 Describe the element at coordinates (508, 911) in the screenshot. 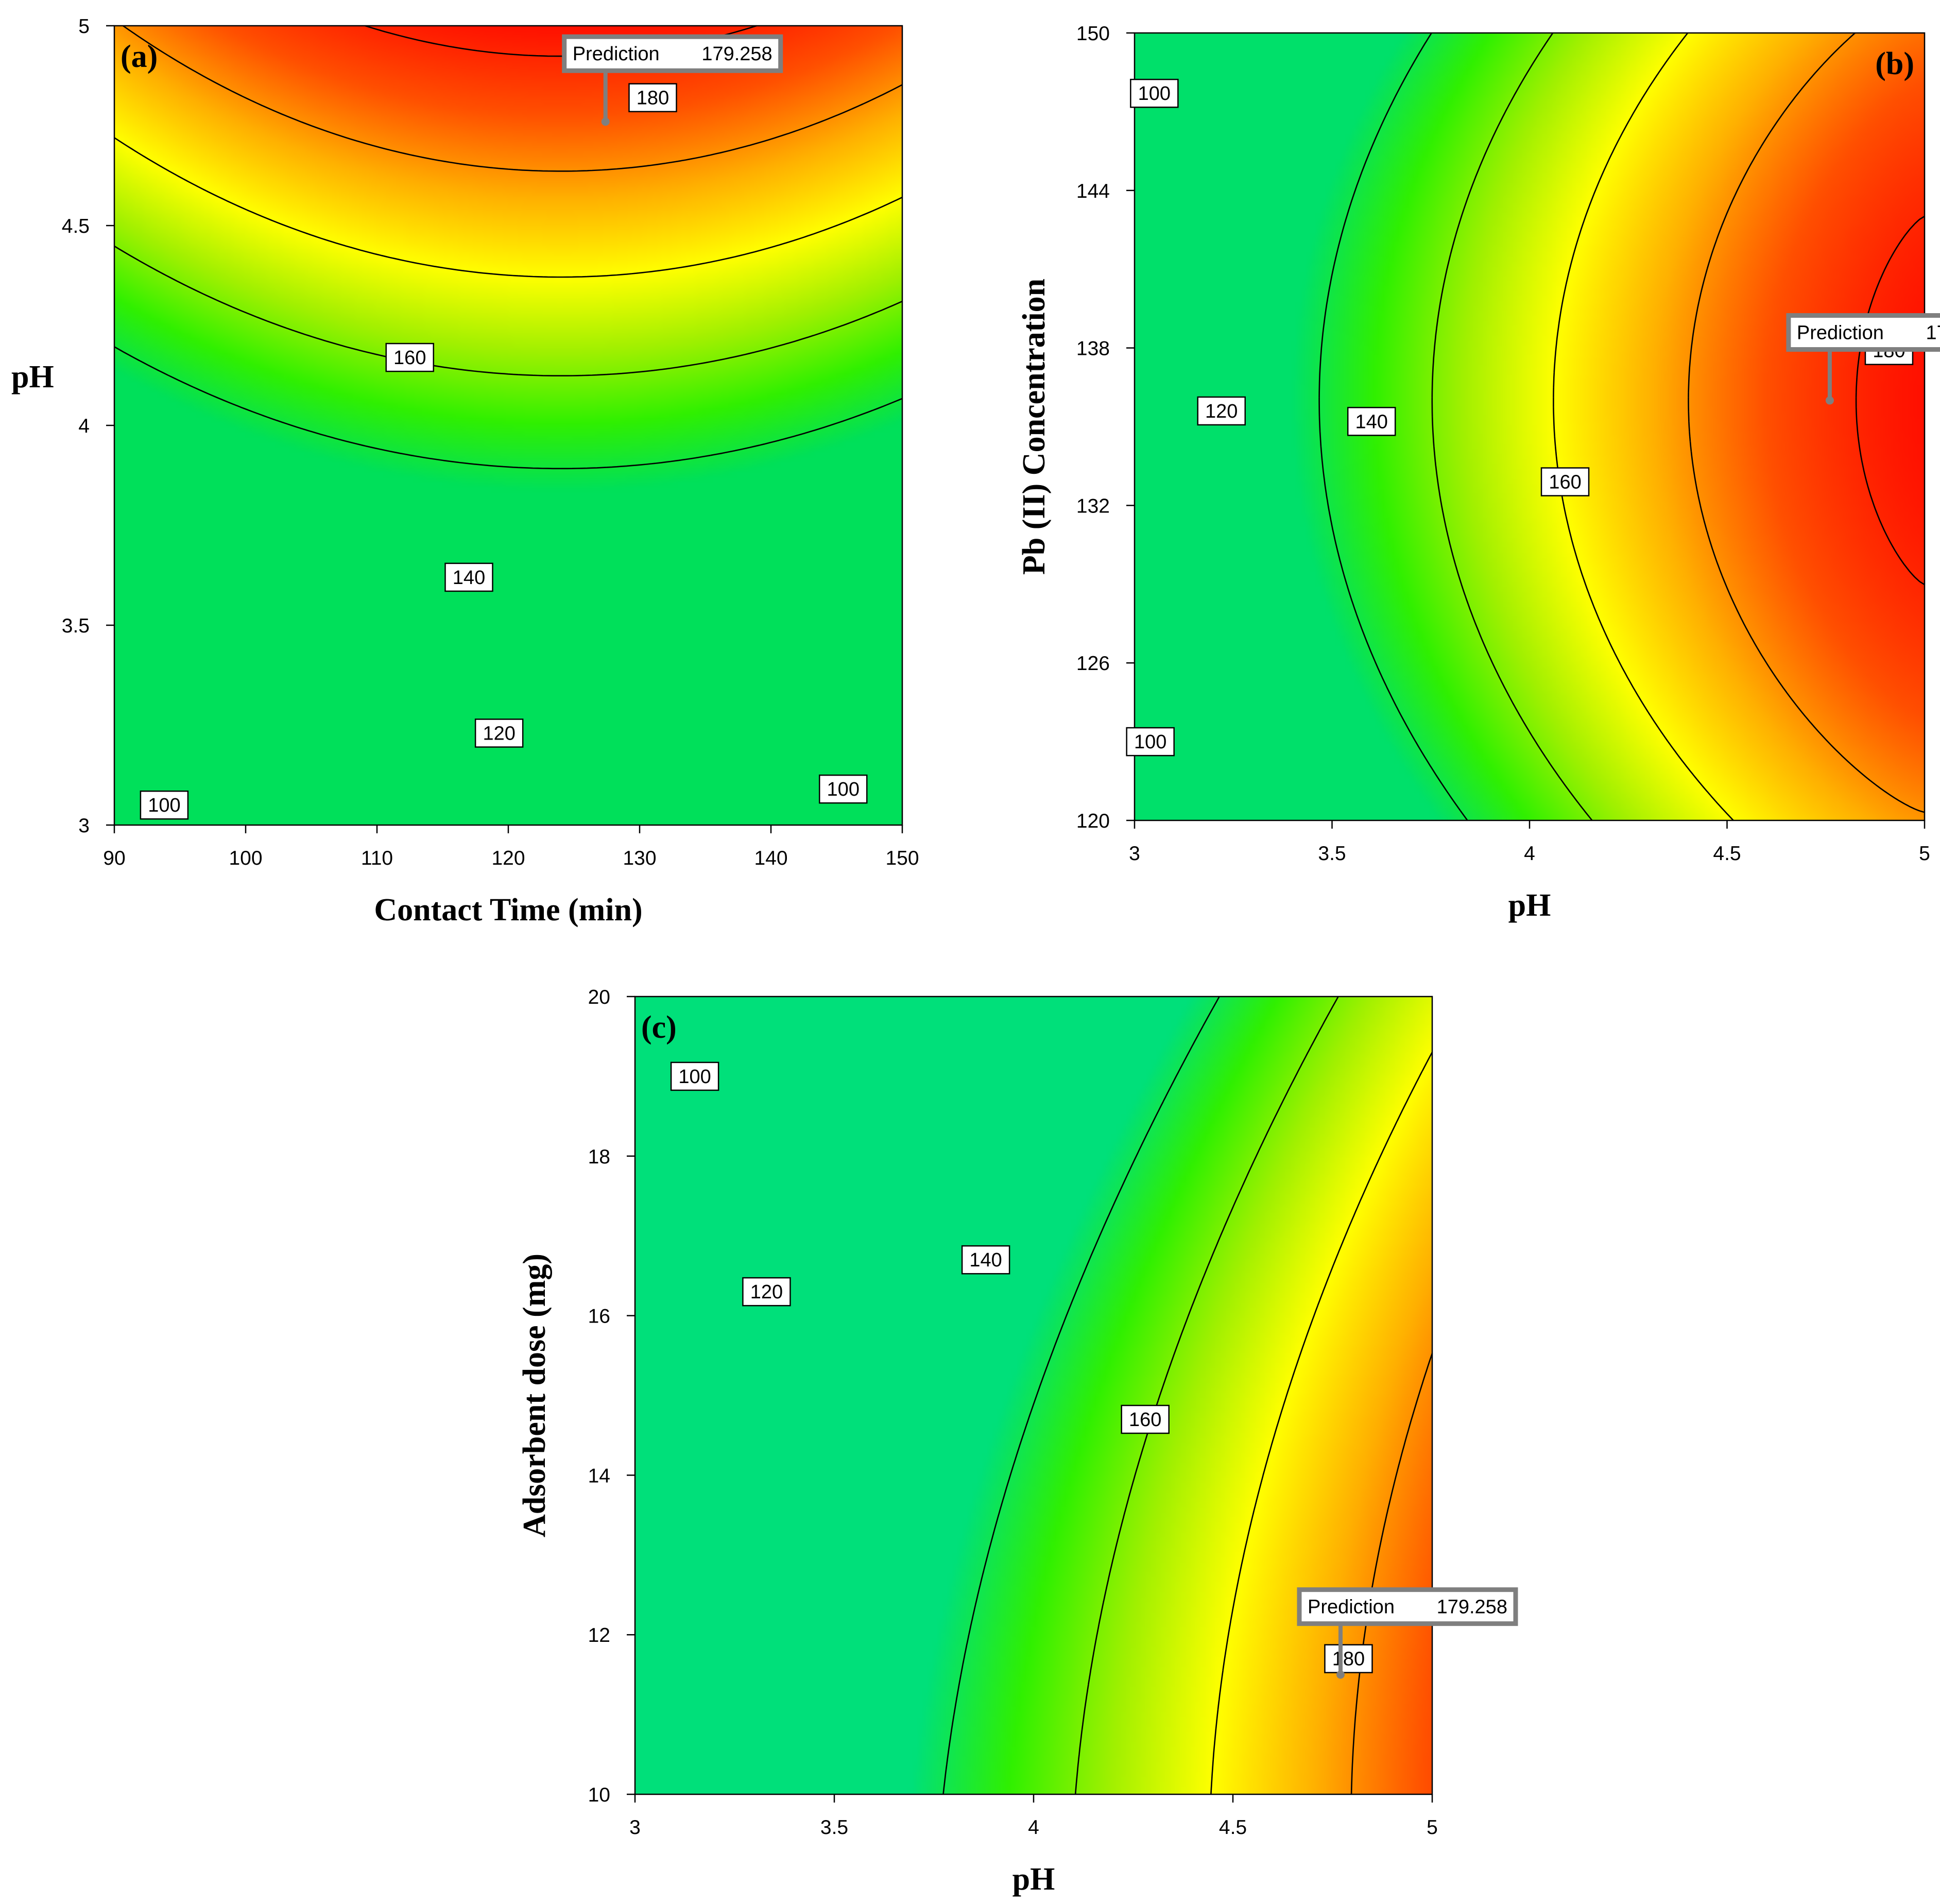

I see `x-axis-title: Contact Time (min)` at that location.